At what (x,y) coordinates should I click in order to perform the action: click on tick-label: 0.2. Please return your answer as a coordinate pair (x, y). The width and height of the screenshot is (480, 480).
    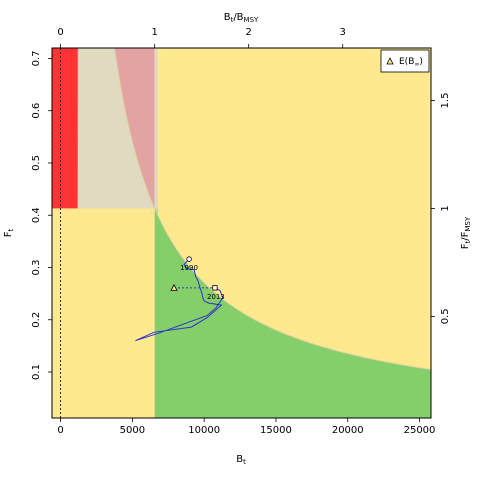
    Looking at the image, I should click on (36, 320).